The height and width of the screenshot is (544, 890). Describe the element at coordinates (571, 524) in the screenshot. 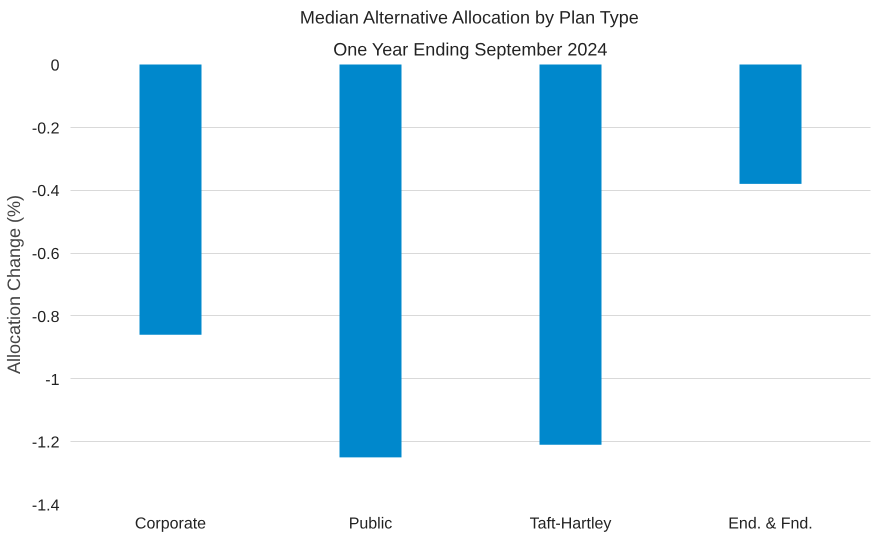

I see `x-tick-label: Taft-Hartley` at that location.